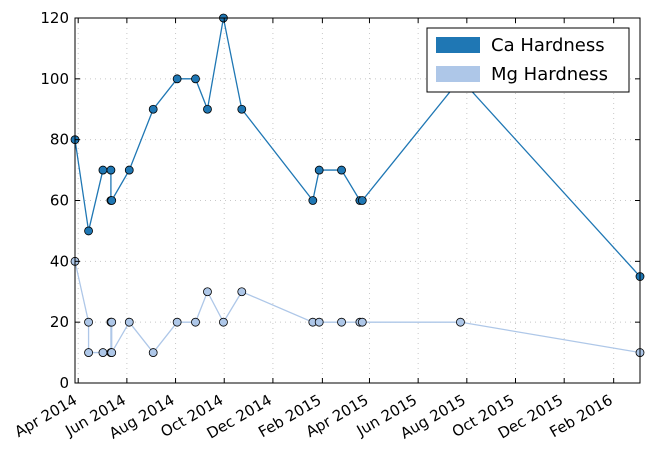 The height and width of the screenshot is (454, 650). Describe the element at coordinates (548, 45) in the screenshot. I see `legend-label: Ca Hardness` at that location.